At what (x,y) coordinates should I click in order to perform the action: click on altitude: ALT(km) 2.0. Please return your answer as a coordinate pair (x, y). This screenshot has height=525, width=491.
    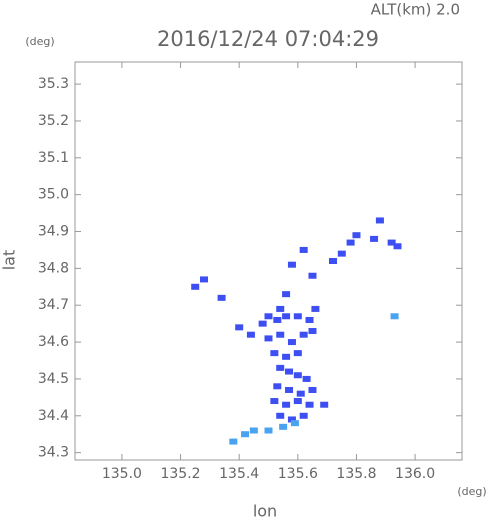
    Looking at the image, I should click on (415, 10).